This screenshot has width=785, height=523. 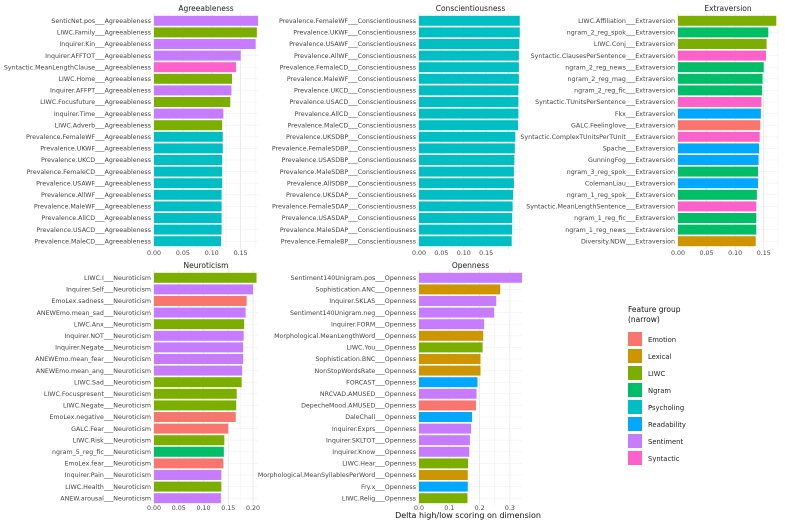 I want to click on bar-label: ngram_2_reg_mag___Extraversion, so click(x=621, y=79).